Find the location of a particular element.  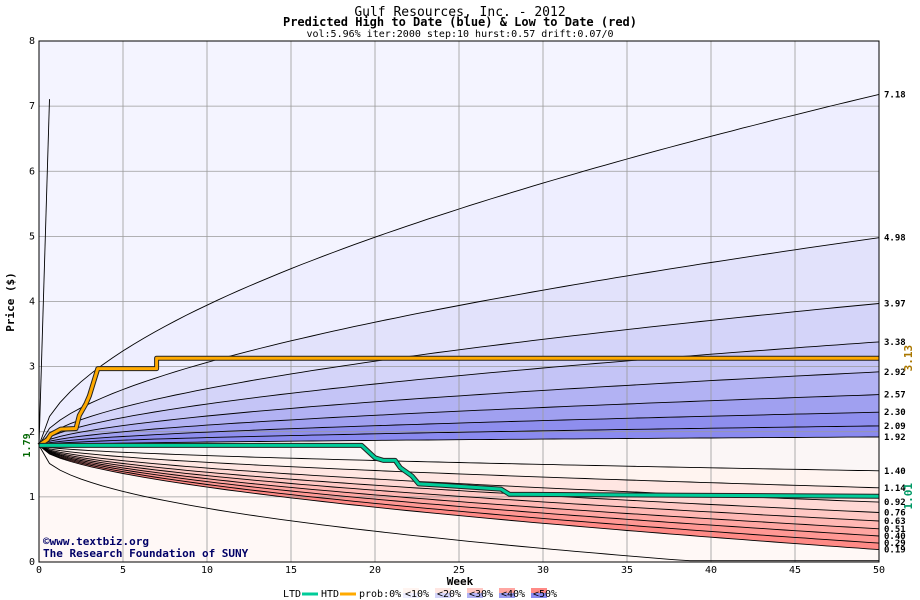

quantile-end-label: 7.18 is located at coordinates (895, 95).